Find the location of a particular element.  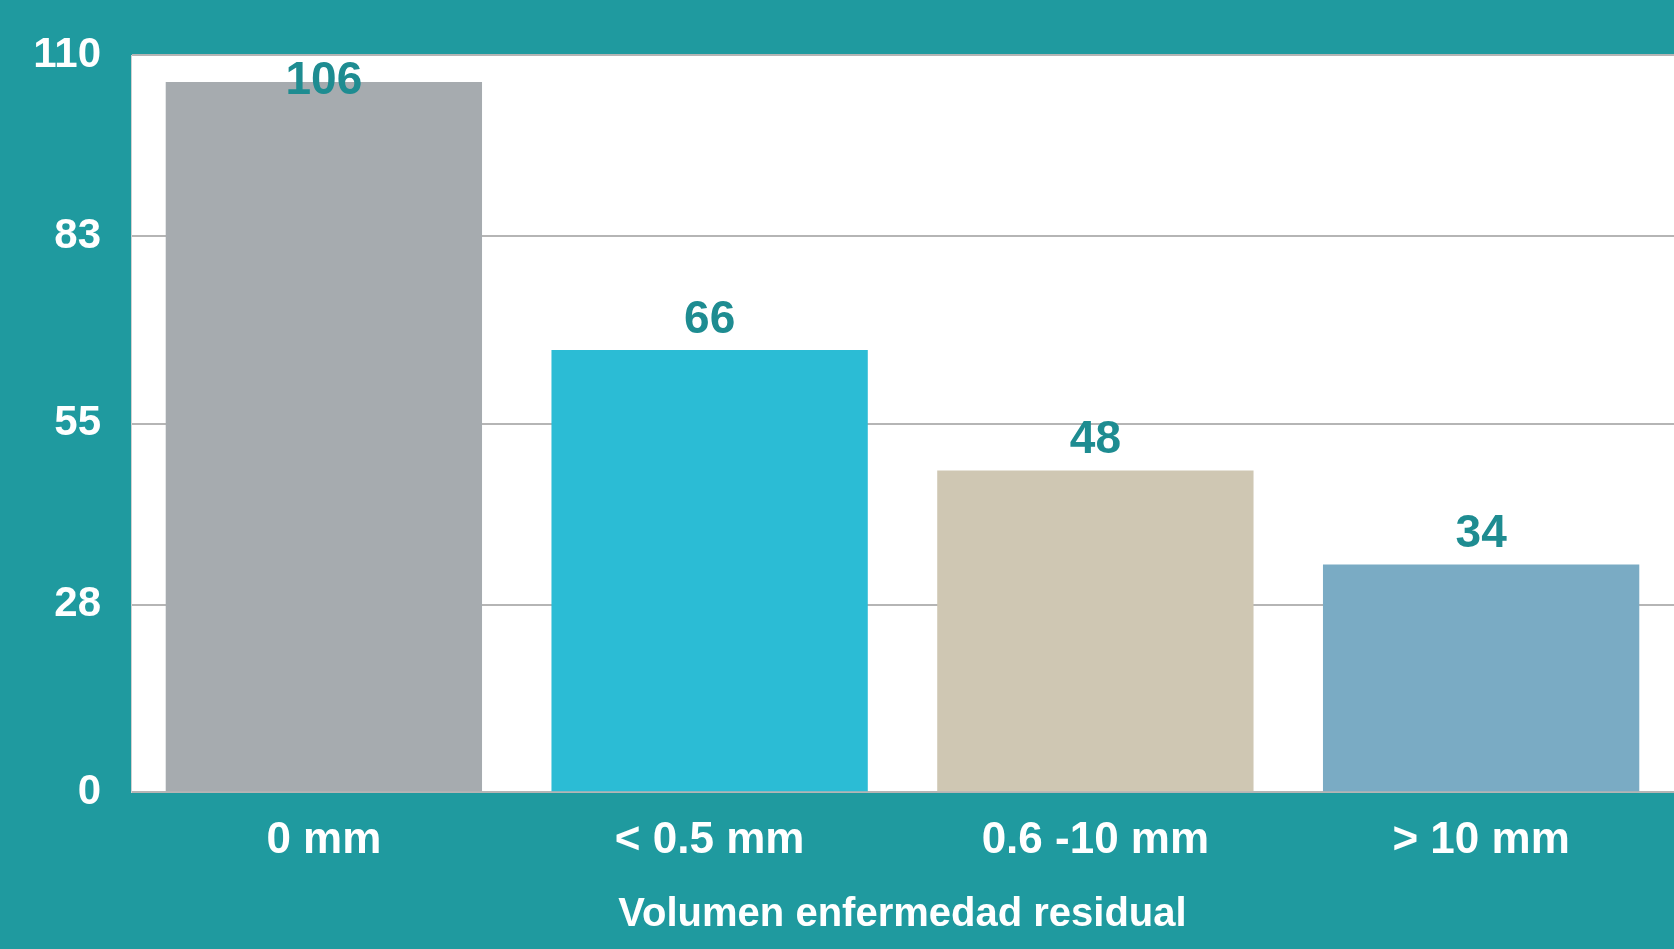

x-tick-label: > 10 mm is located at coordinates (1481, 837).